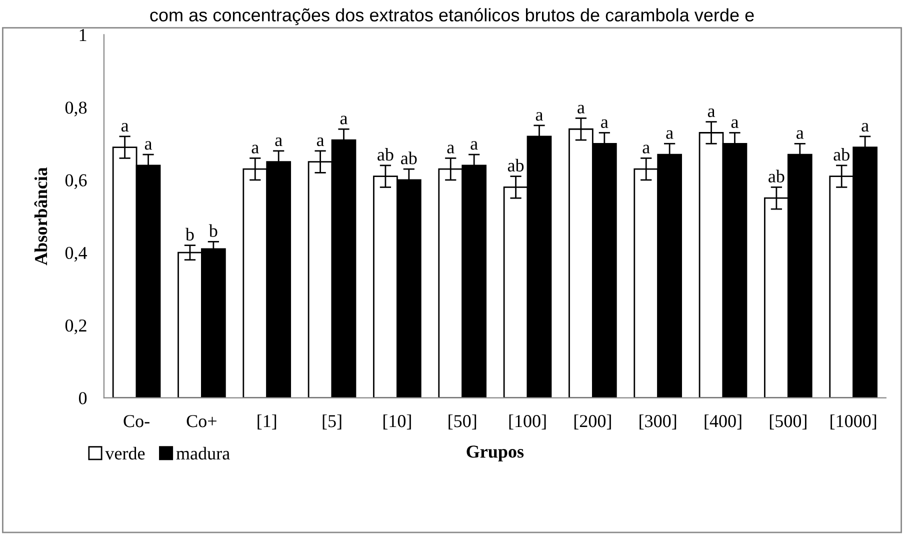 The image size is (904, 534). What do you see at coordinates (82, 398) in the screenshot?
I see `y-tick-label: 0` at bounding box center [82, 398].